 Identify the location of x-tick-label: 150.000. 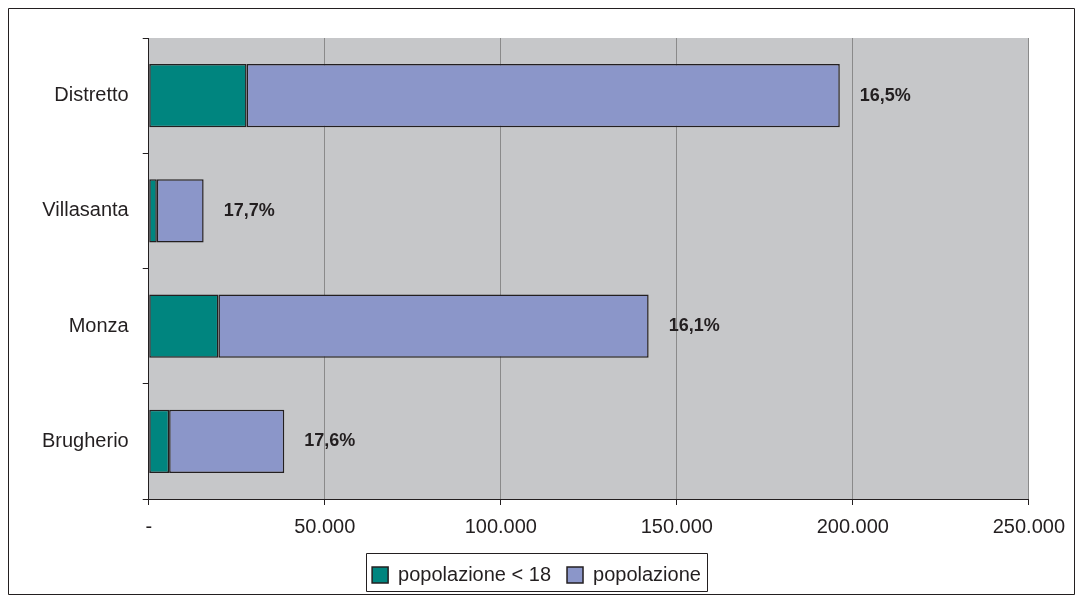
(676, 525).